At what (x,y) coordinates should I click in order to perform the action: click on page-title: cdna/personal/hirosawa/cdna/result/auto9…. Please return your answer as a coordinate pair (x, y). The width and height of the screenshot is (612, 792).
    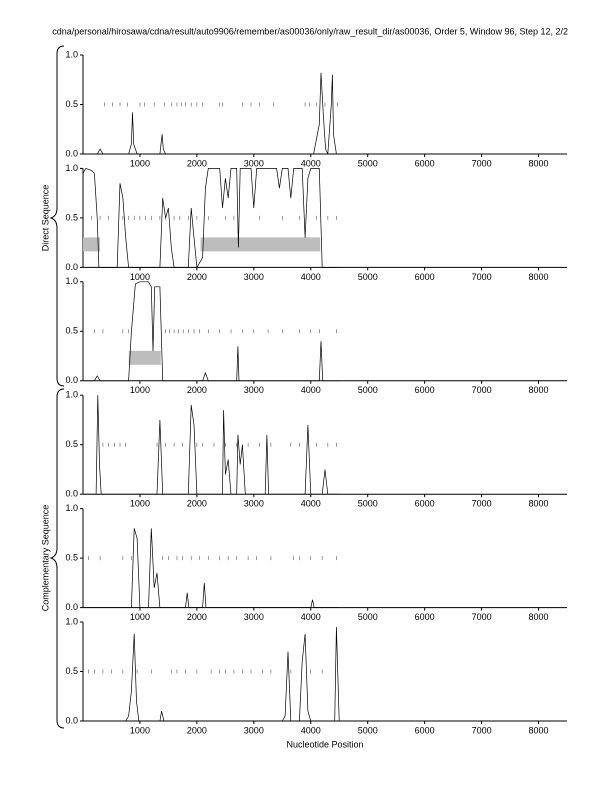
    Looking at the image, I should click on (310, 31).